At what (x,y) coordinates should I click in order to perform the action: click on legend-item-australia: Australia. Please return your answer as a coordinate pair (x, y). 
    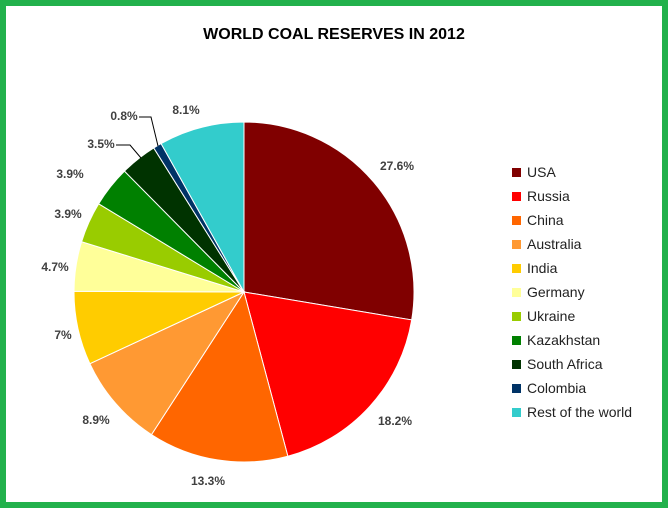
    Looking at the image, I should click on (572, 244).